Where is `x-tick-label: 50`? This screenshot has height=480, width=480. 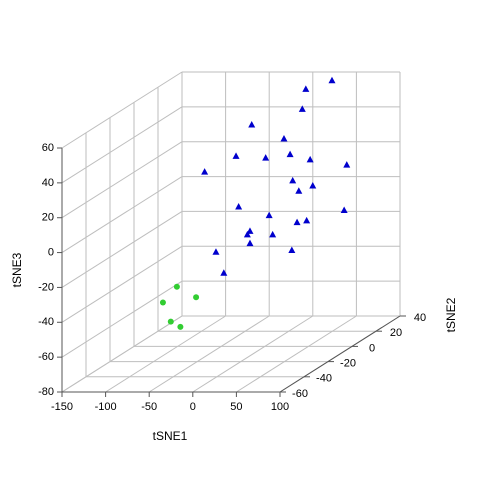
x-tick-label: 50 is located at coordinates (236, 407).